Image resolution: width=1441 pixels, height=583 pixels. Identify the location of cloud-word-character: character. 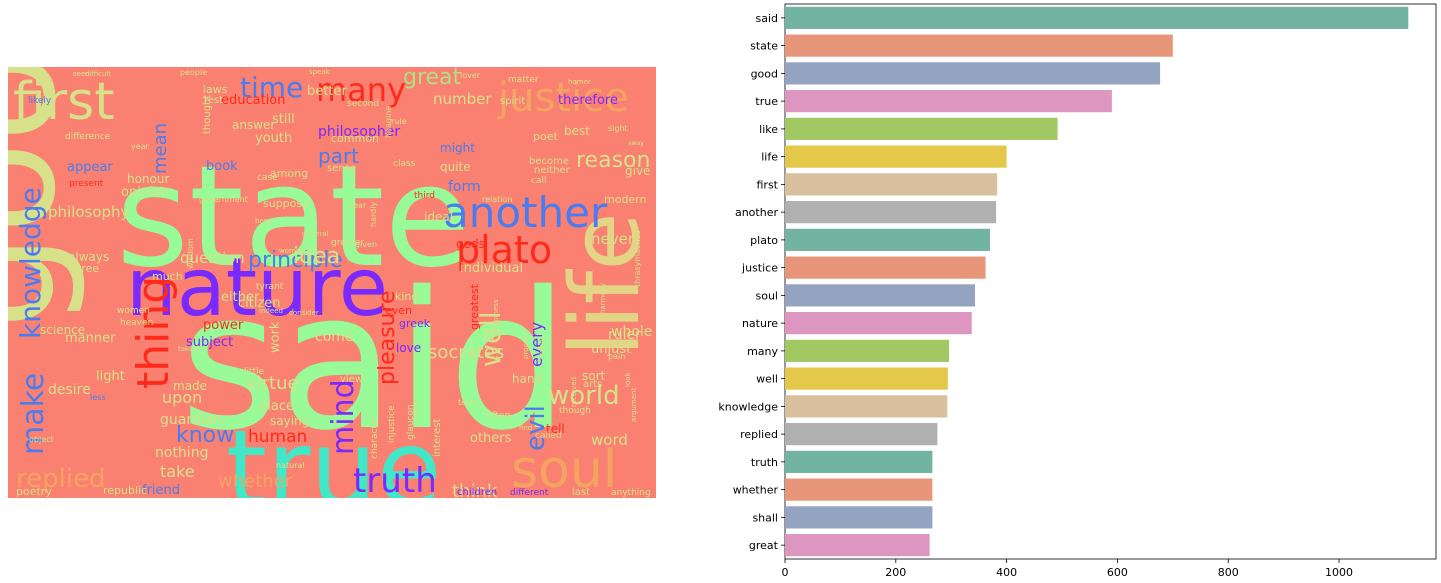
(375, 437).